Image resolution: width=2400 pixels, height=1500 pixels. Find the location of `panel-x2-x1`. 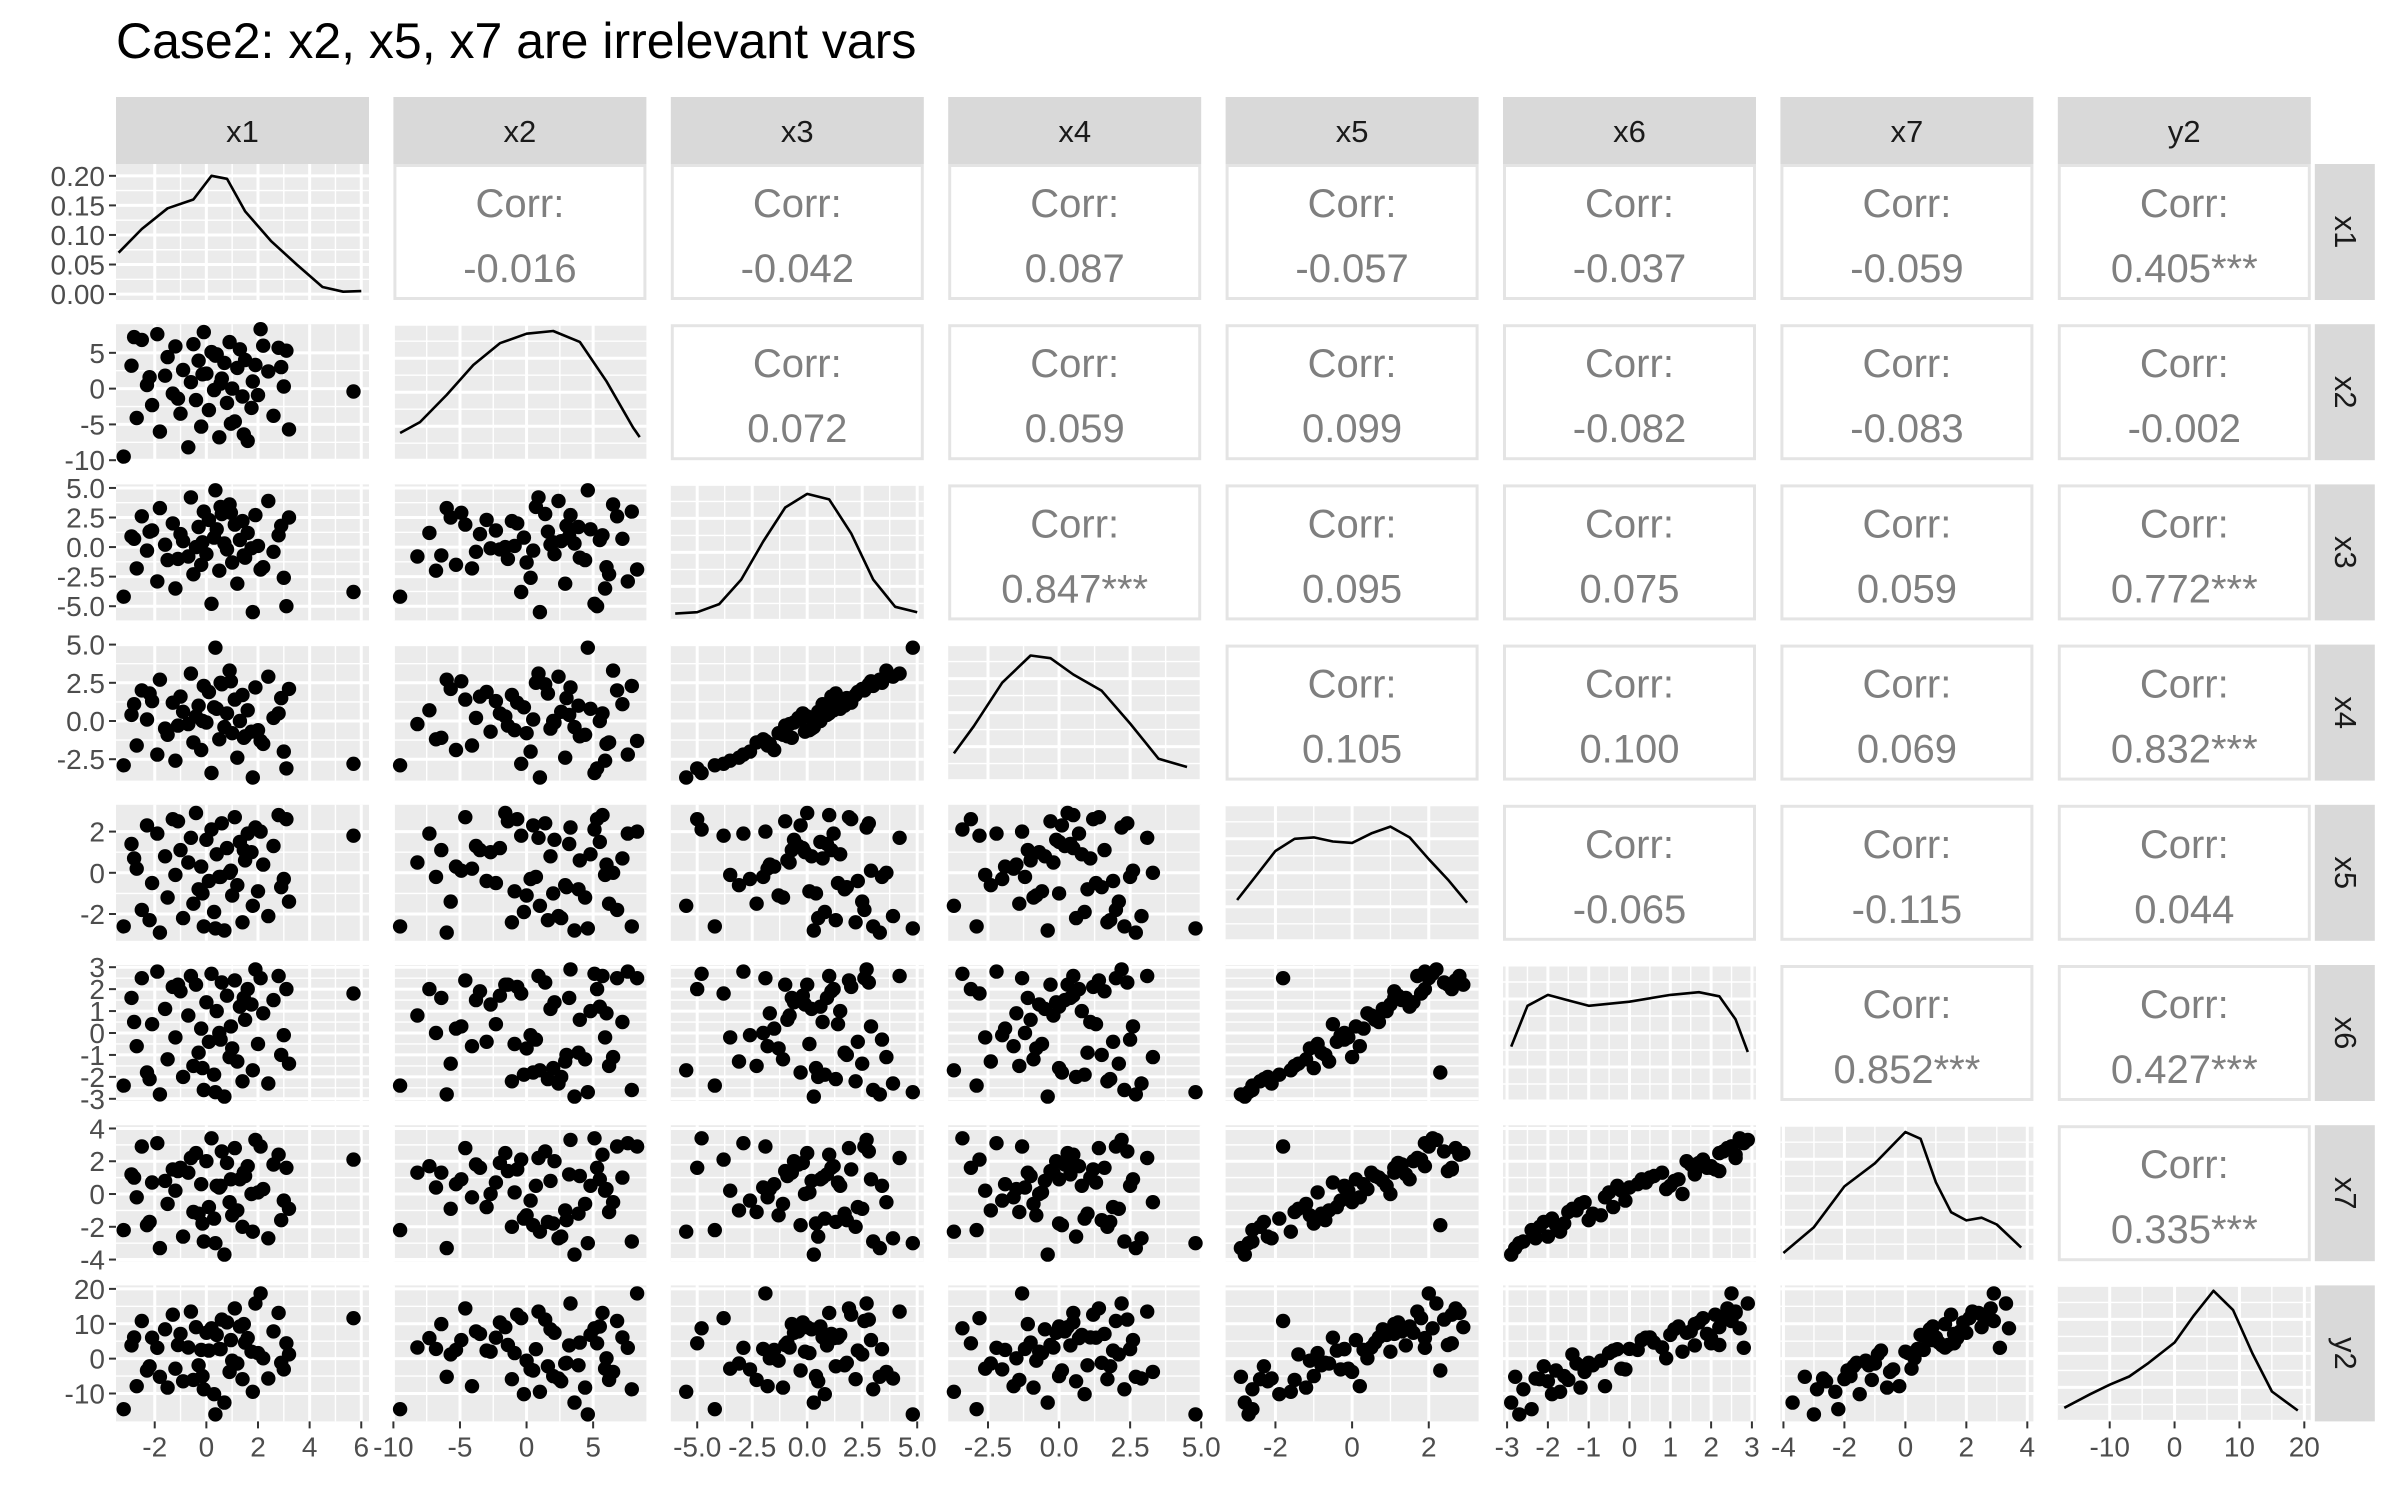

panel-x2-x1 is located at coordinates (242, 393).